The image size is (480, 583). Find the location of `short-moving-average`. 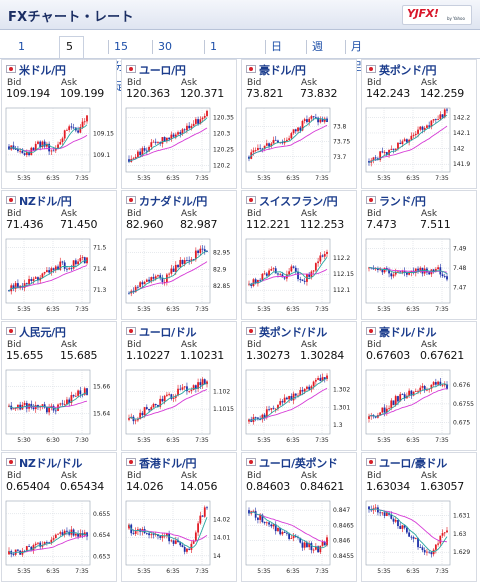

short-moving-average is located at coordinates (408, 530).